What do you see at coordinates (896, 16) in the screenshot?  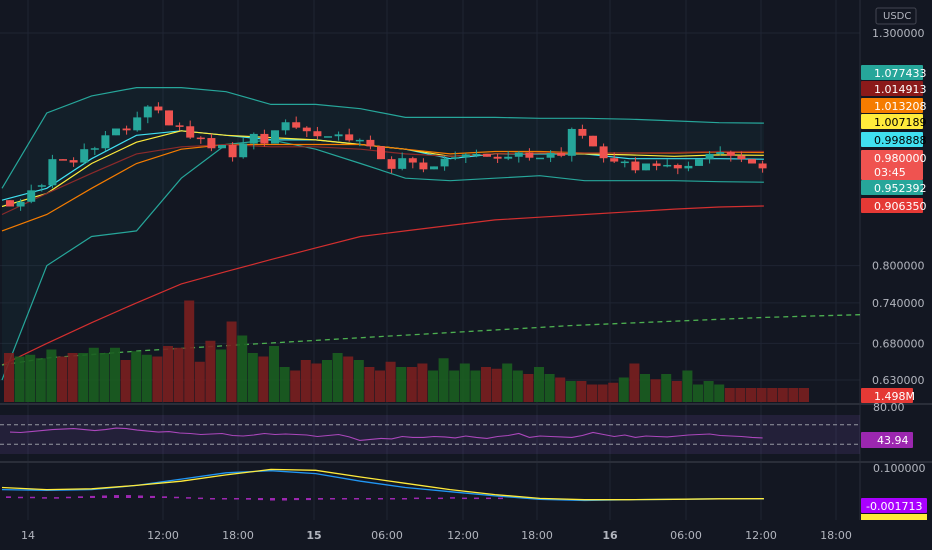 I see `currency-box` at bounding box center [896, 16].